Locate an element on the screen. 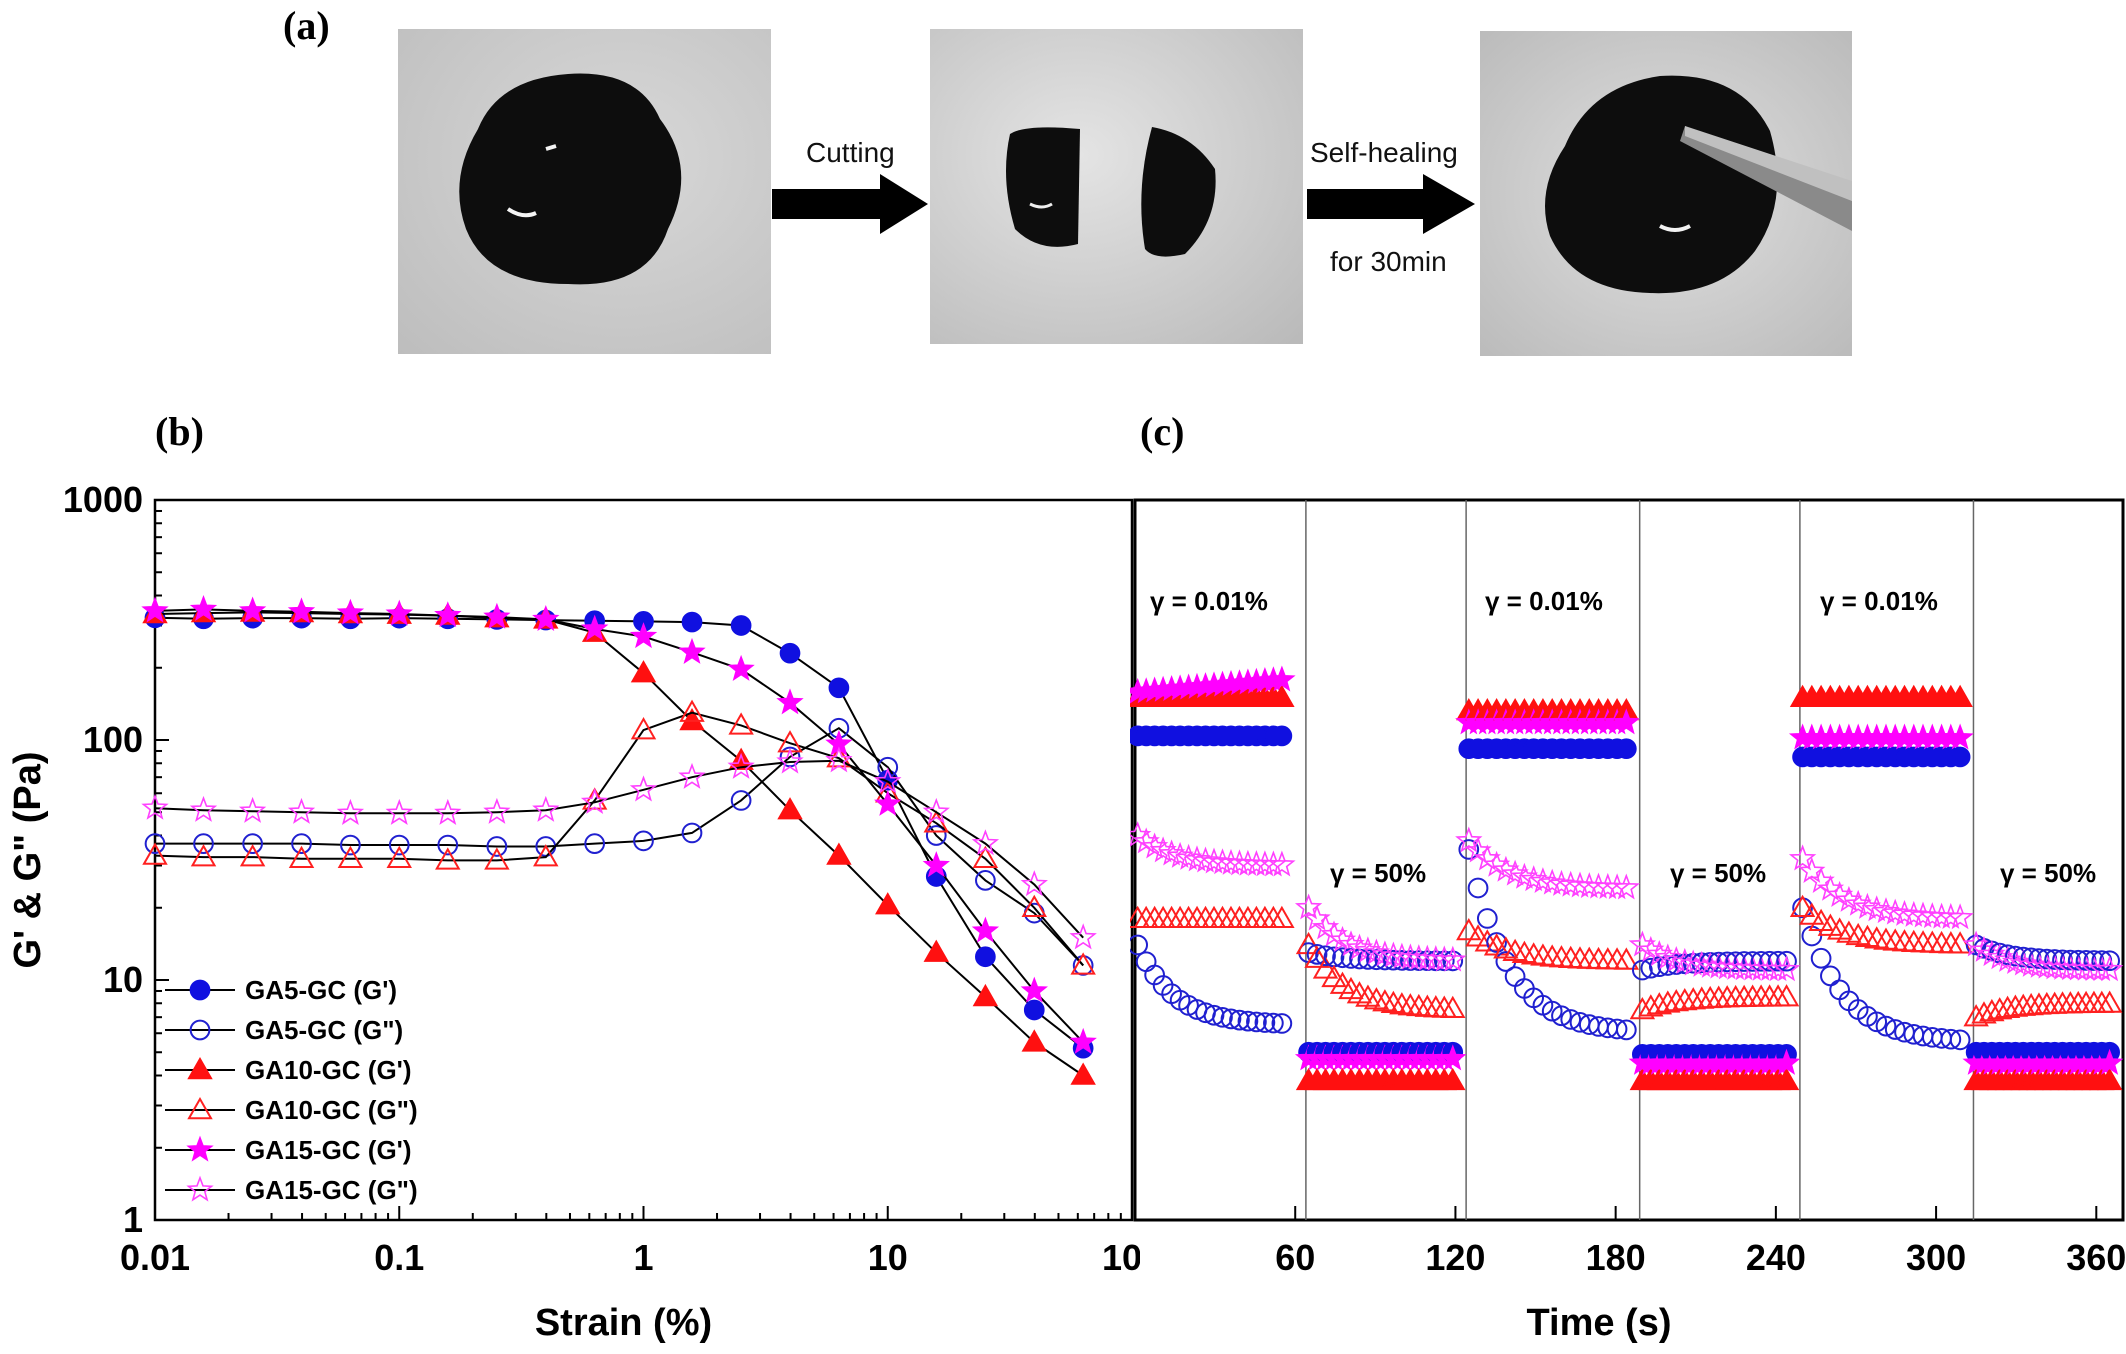 This screenshot has height=1354, width=2126. strain-annotation: γ = 50% is located at coordinates (2048, 873).